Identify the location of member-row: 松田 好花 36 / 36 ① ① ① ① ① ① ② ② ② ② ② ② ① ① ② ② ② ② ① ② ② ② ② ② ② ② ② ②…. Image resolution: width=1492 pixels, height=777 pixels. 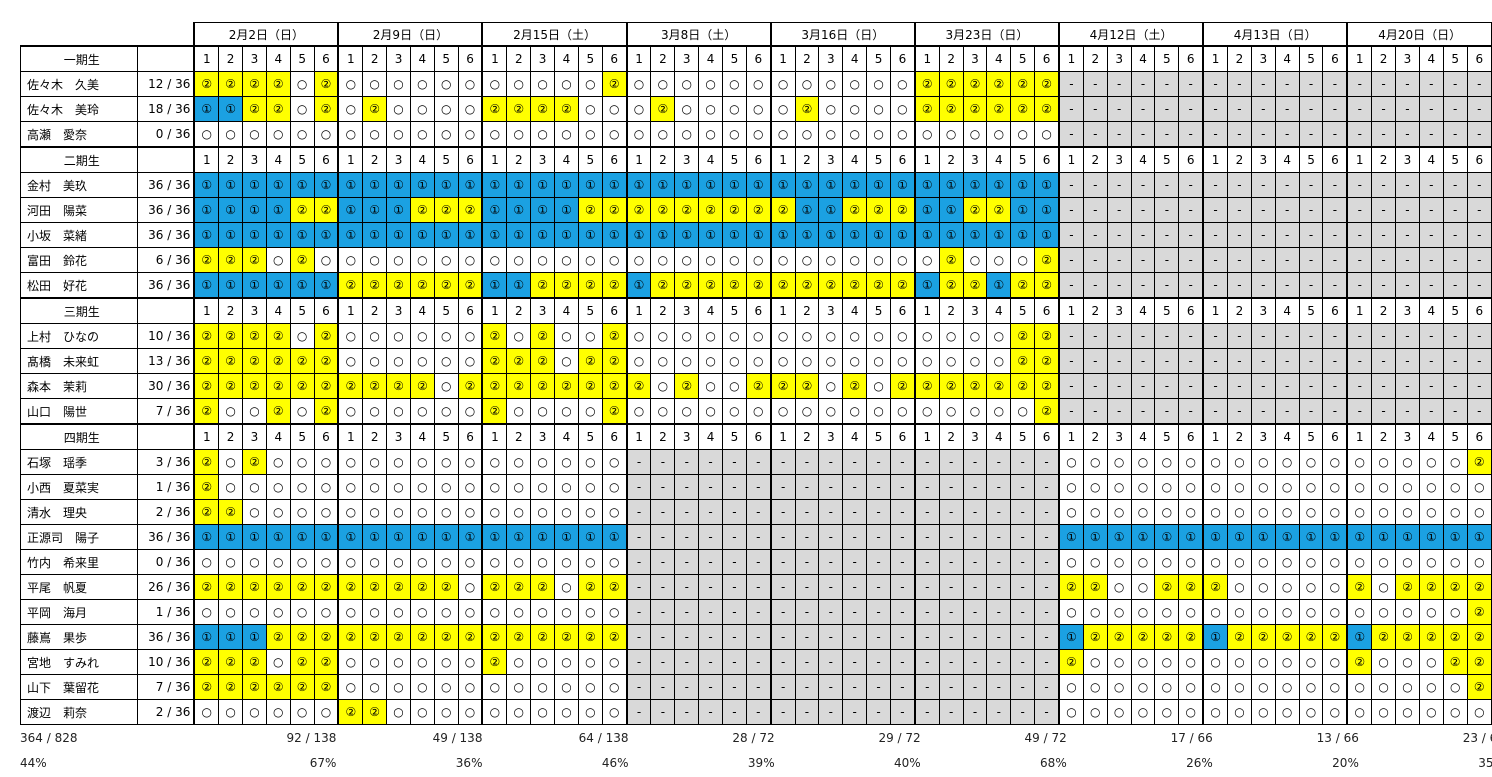
(756, 285).